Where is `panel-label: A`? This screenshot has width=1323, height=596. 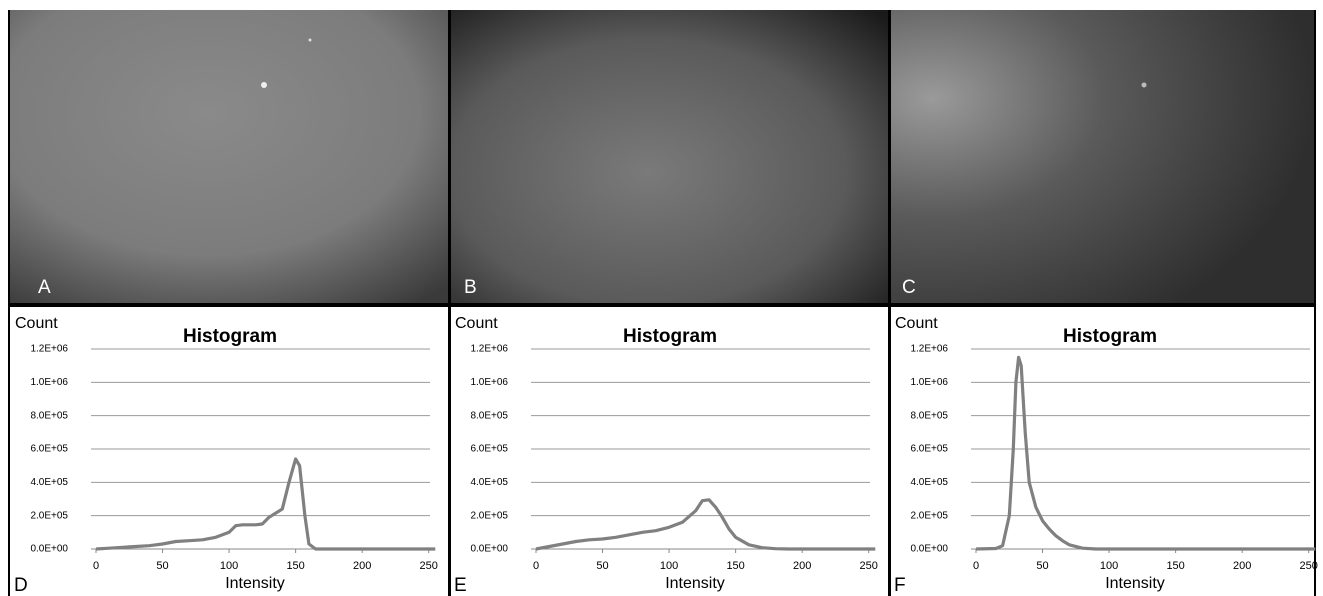 panel-label: A is located at coordinates (44, 287).